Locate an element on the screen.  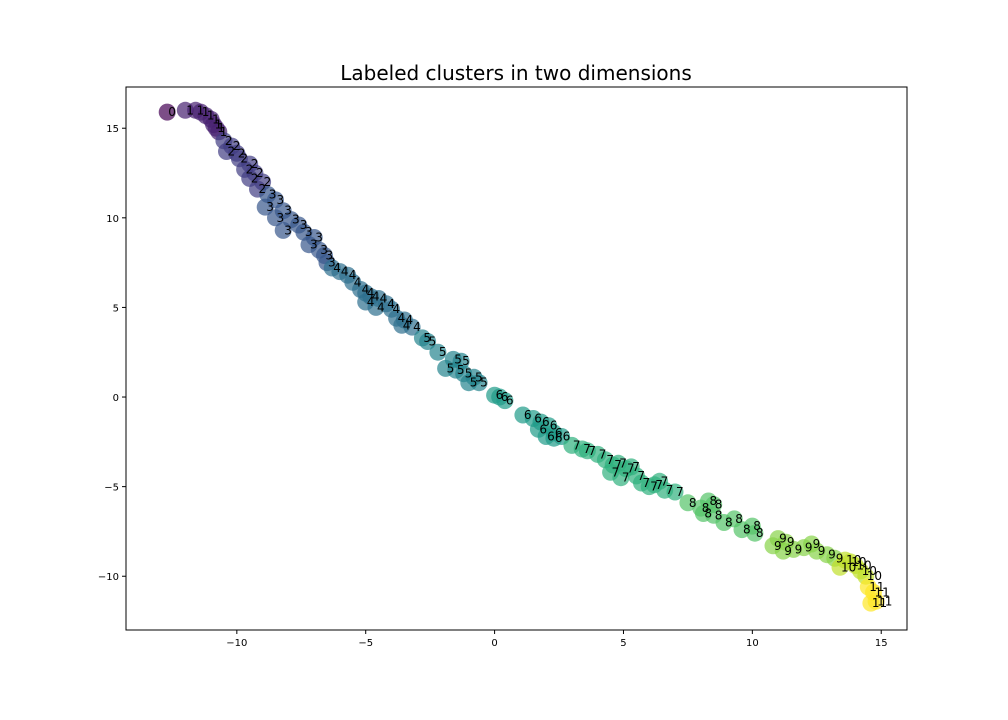
point-label-75: 7 is located at coordinates (592, 451).